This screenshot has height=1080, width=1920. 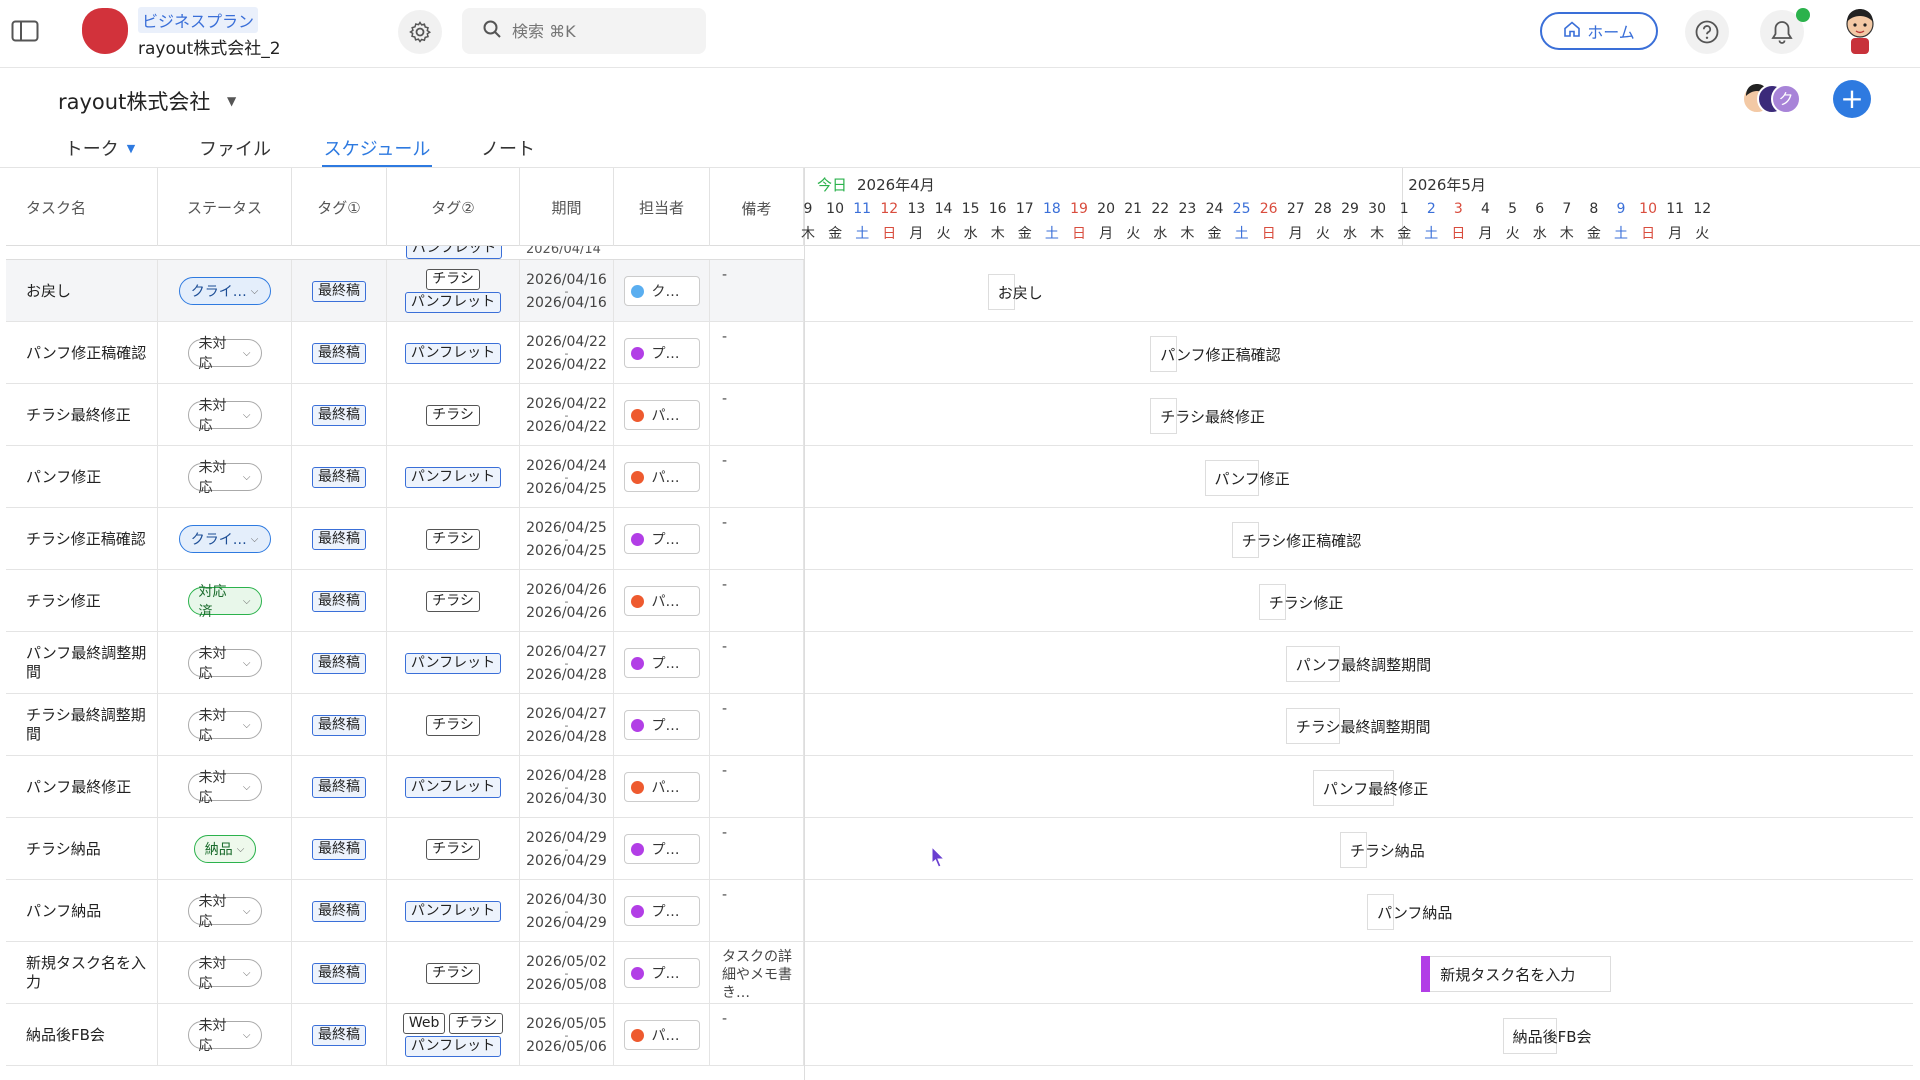 What do you see at coordinates (662, 207) in the screenshot?
I see `col-header-assignee: 担当者` at bounding box center [662, 207].